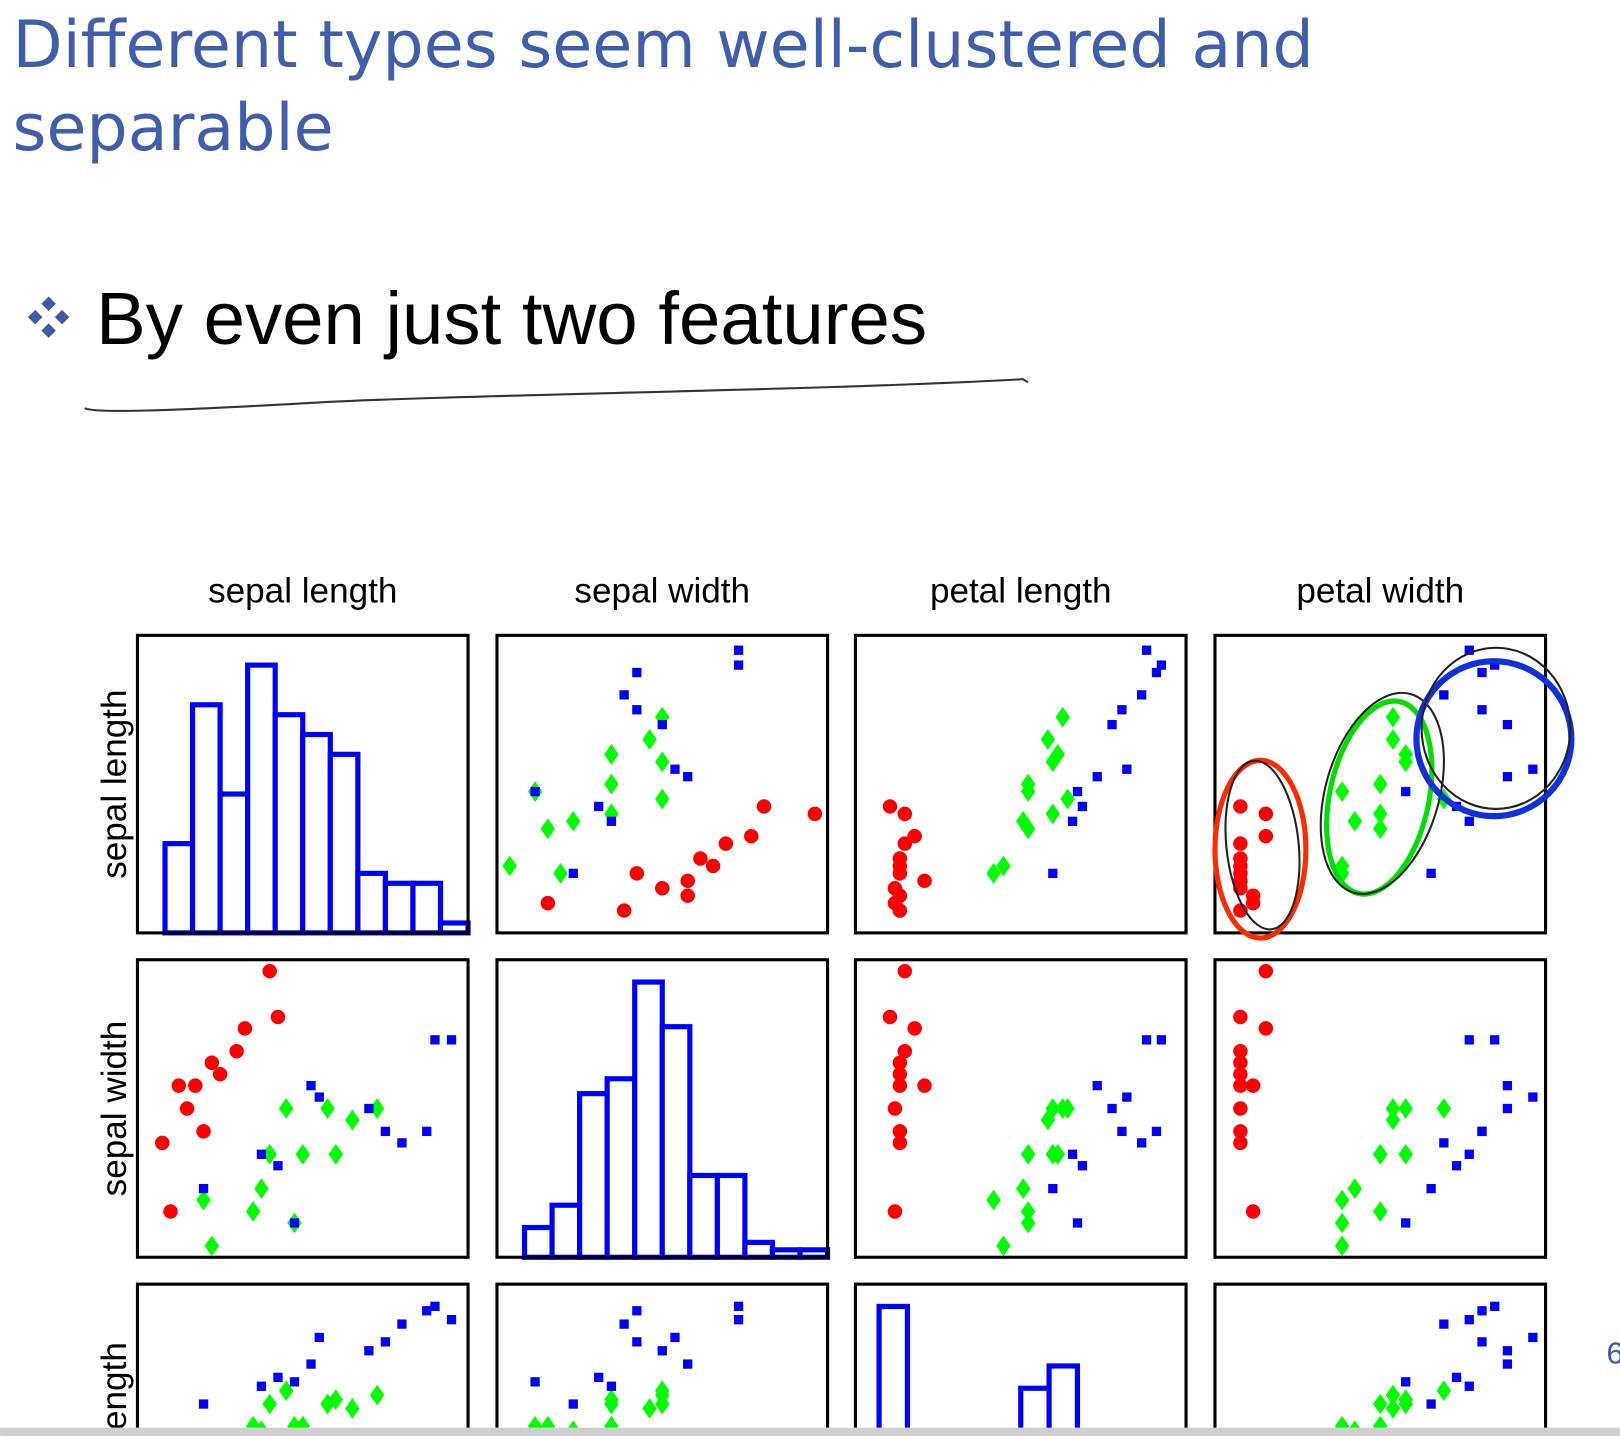 The height and width of the screenshot is (1436, 1620). What do you see at coordinates (114, 783) in the screenshot?
I see `row-header: sepal length` at bounding box center [114, 783].